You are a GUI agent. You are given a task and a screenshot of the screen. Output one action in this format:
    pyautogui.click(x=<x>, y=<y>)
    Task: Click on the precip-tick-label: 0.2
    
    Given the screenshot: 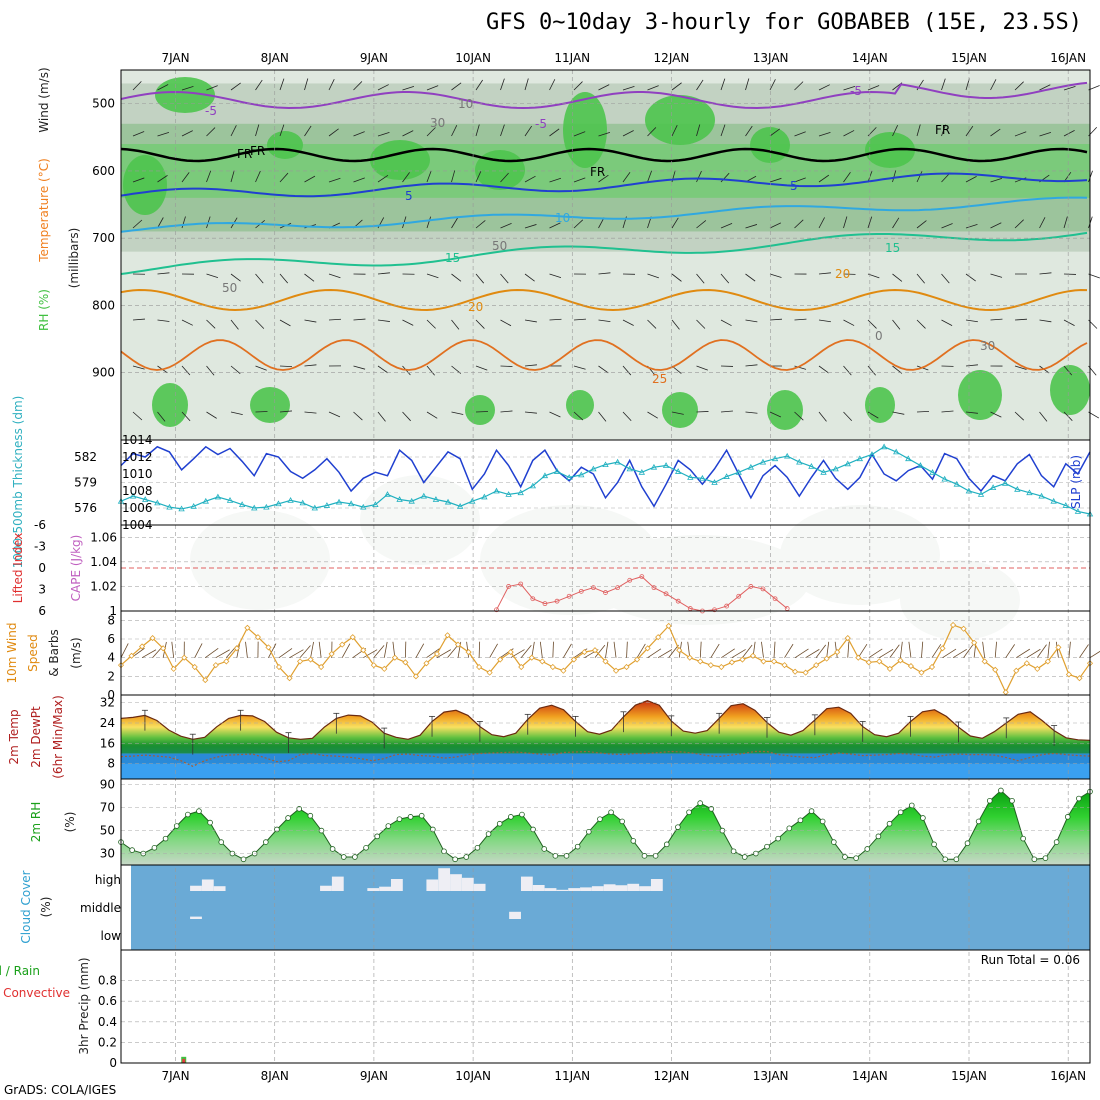 What is the action you would take?
    pyautogui.click(x=107, y=1042)
    